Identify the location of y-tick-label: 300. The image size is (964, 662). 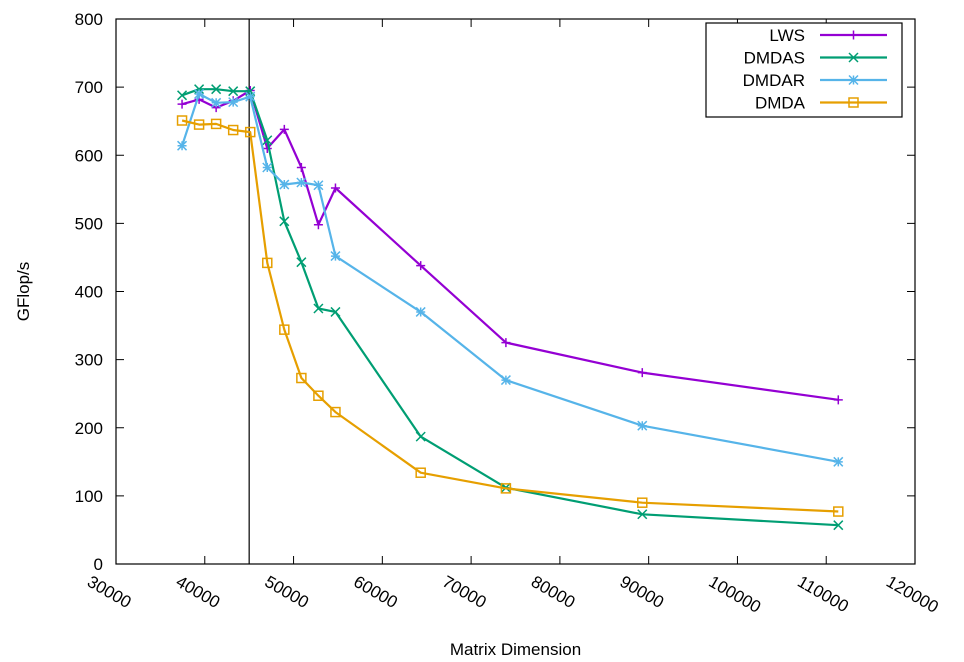
(89, 360).